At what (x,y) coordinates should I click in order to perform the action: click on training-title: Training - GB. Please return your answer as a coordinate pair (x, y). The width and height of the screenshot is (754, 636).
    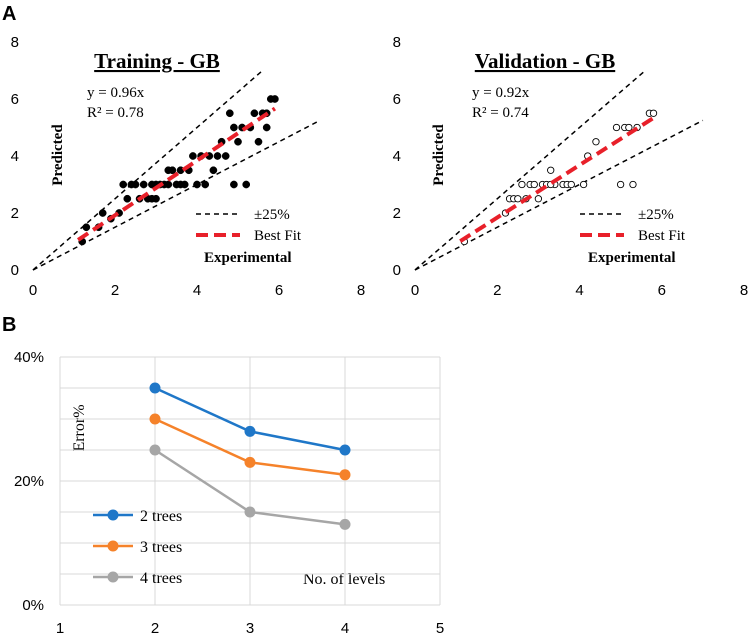
    Looking at the image, I should click on (157, 61).